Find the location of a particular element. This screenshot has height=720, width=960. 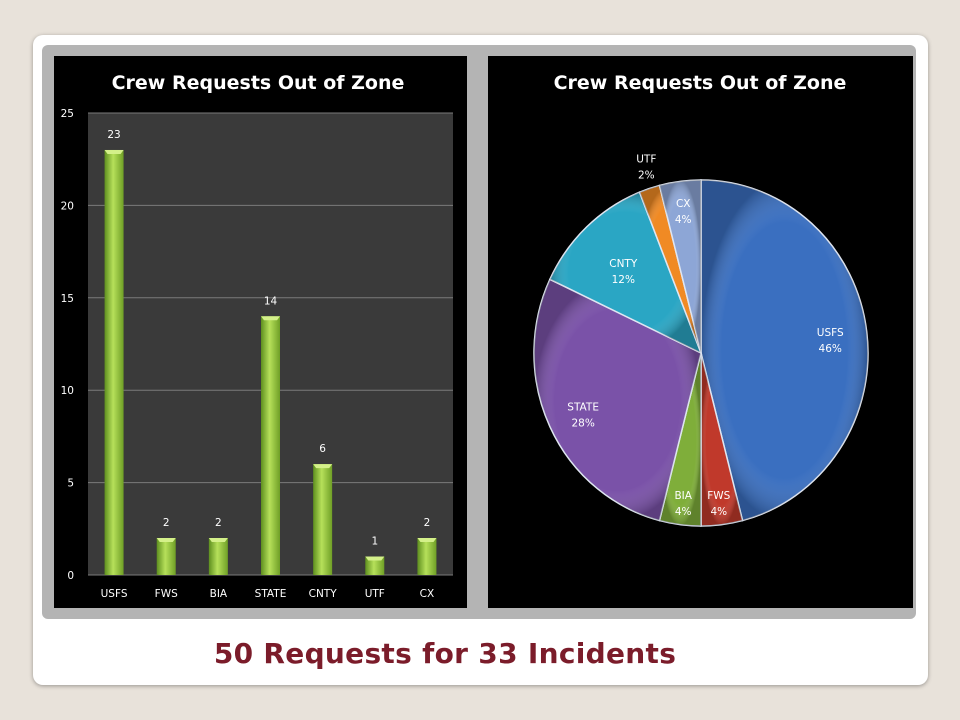

bar-data-label: 6 is located at coordinates (322, 449).